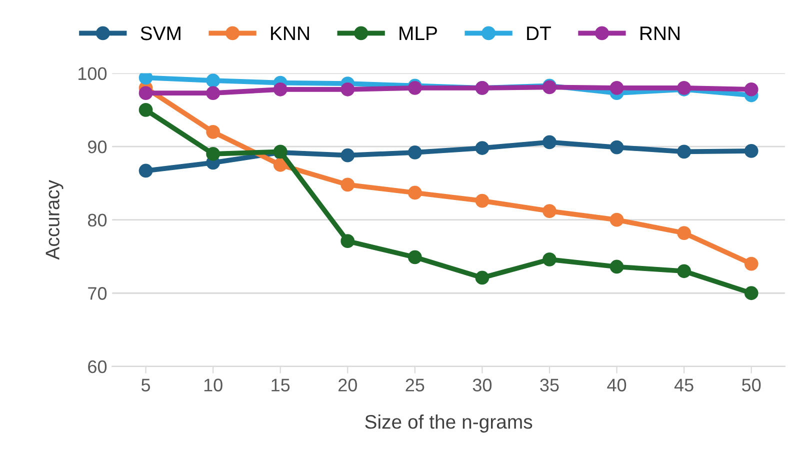 This screenshot has width=801, height=458. Describe the element at coordinates (97, 220) in the screenshot. I see `y-tick-label: 80` at that location.